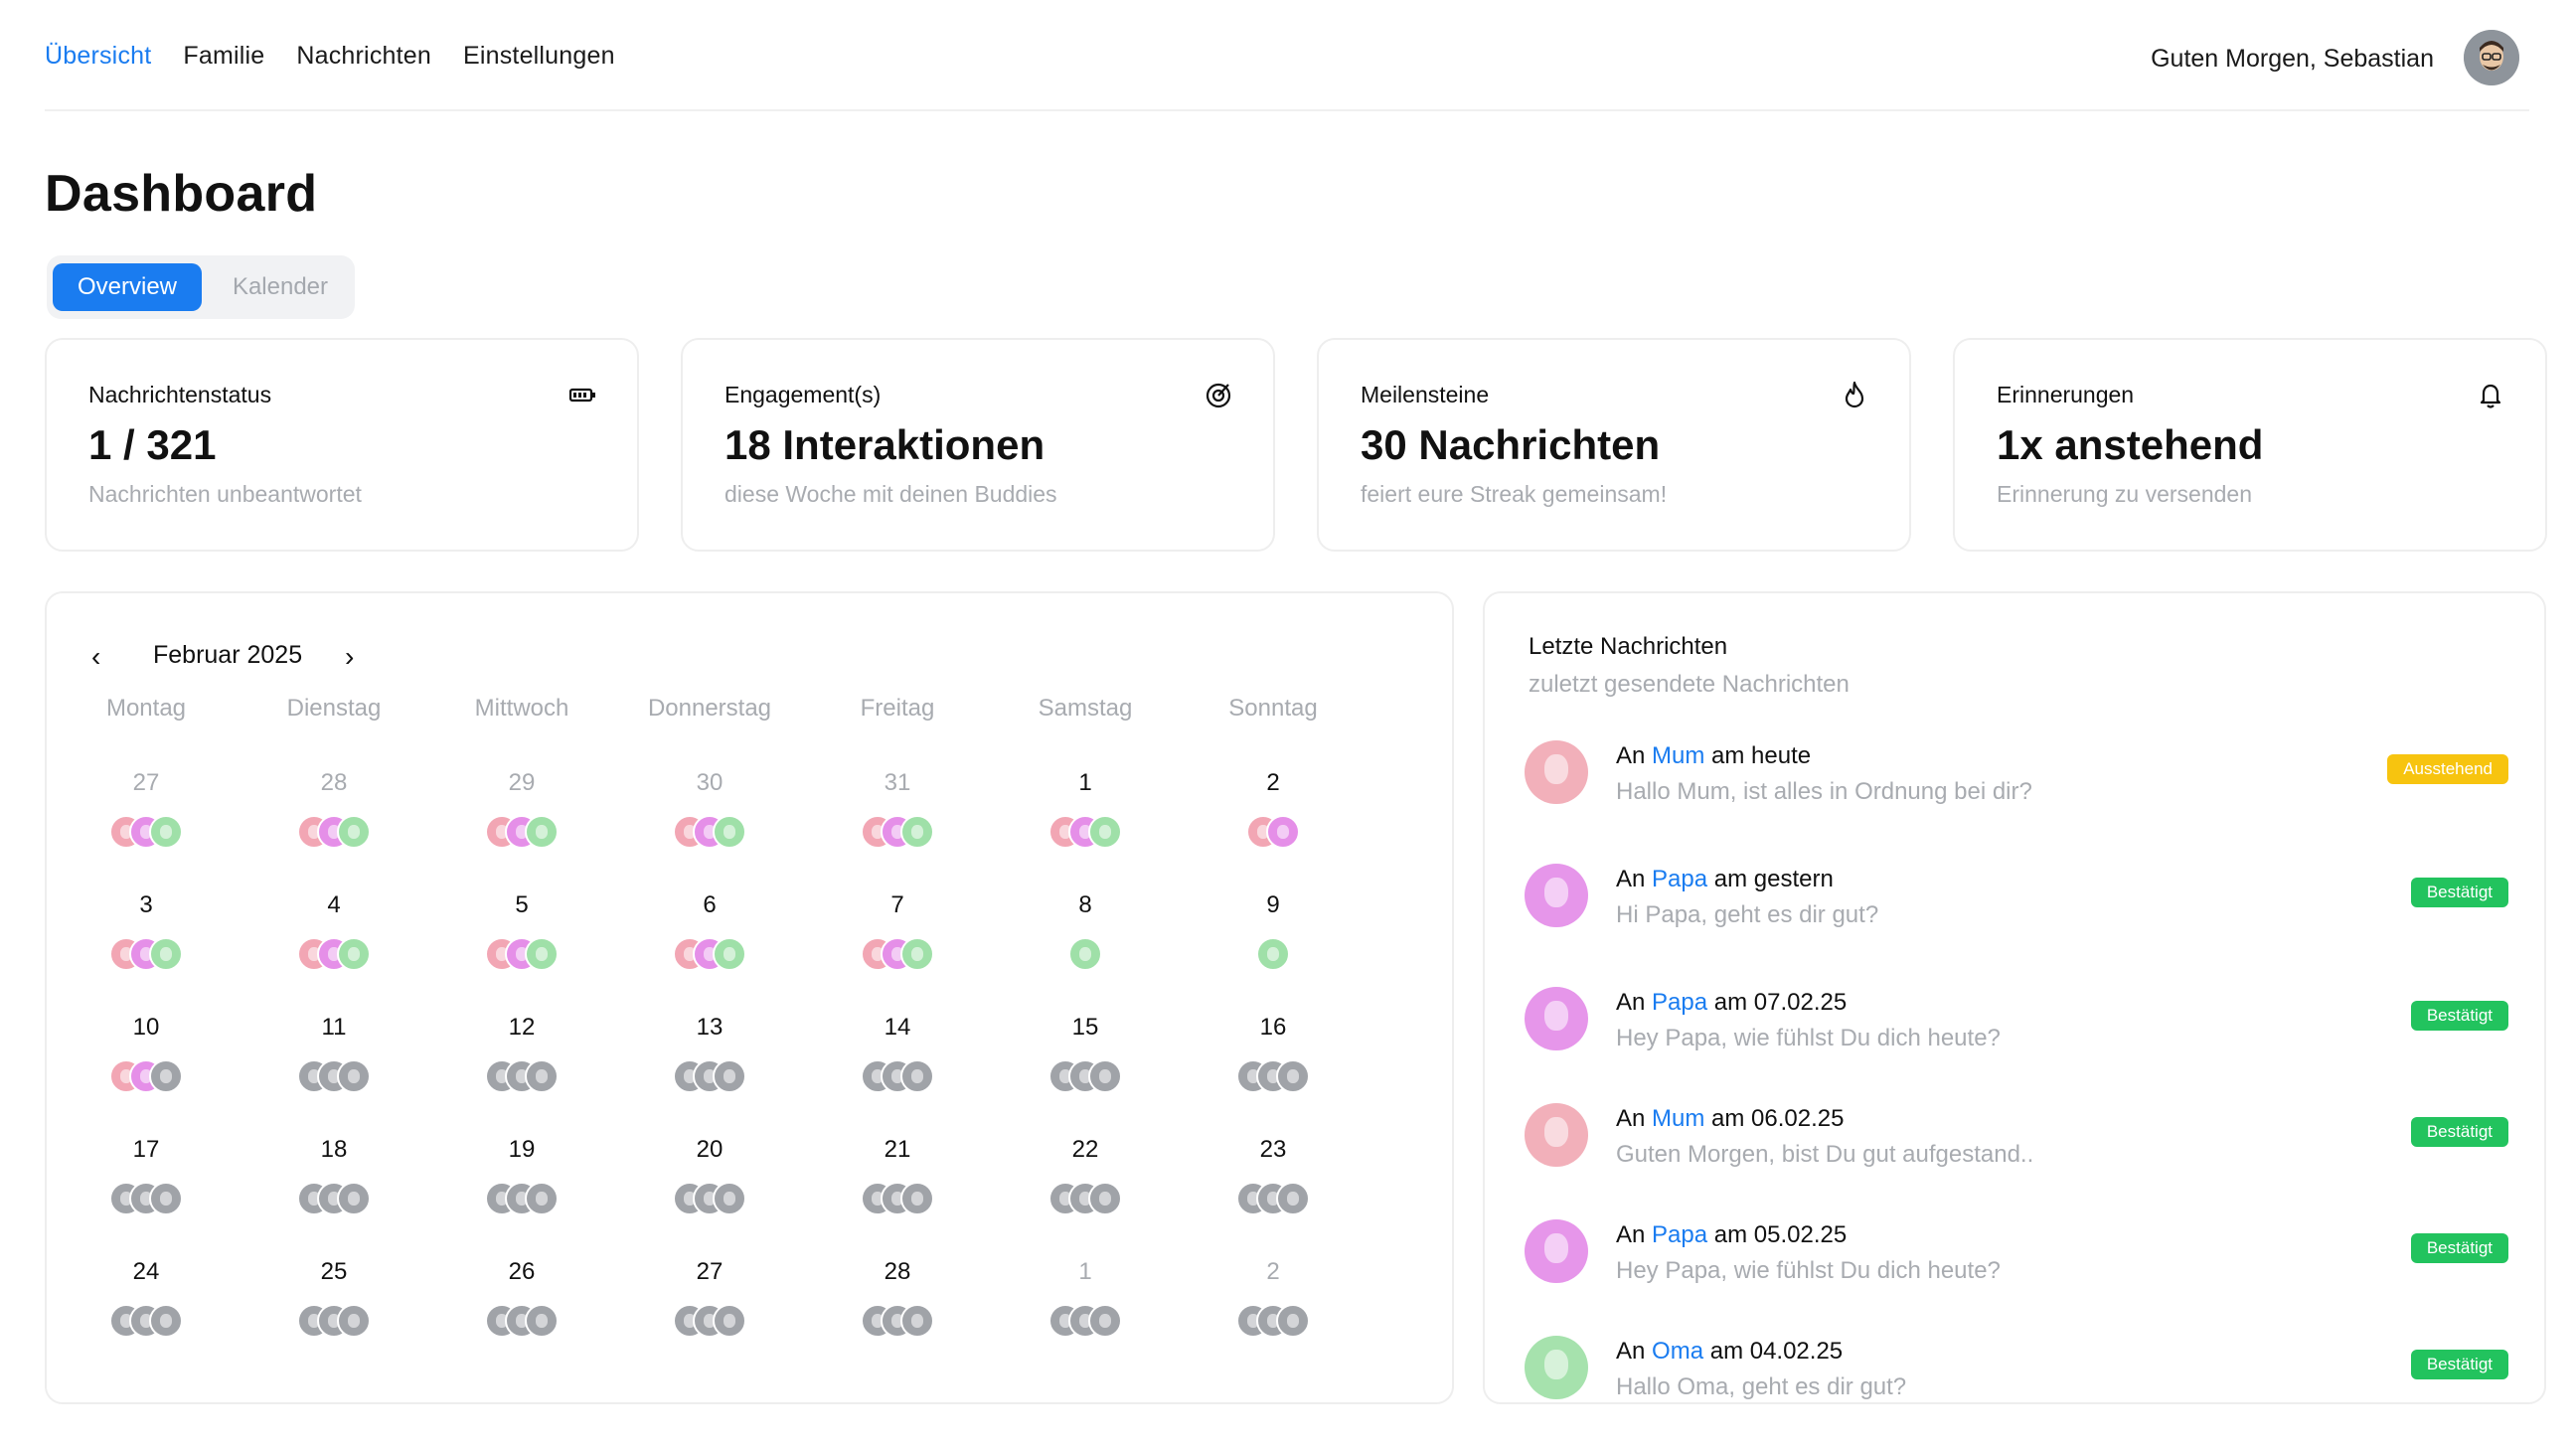 This screenshot has height=1449, width=2576. What do you see at coordinates (224, 56) in the screenshot?
I see `nav-link-familie: Familie` at bounding box center [224, 56].